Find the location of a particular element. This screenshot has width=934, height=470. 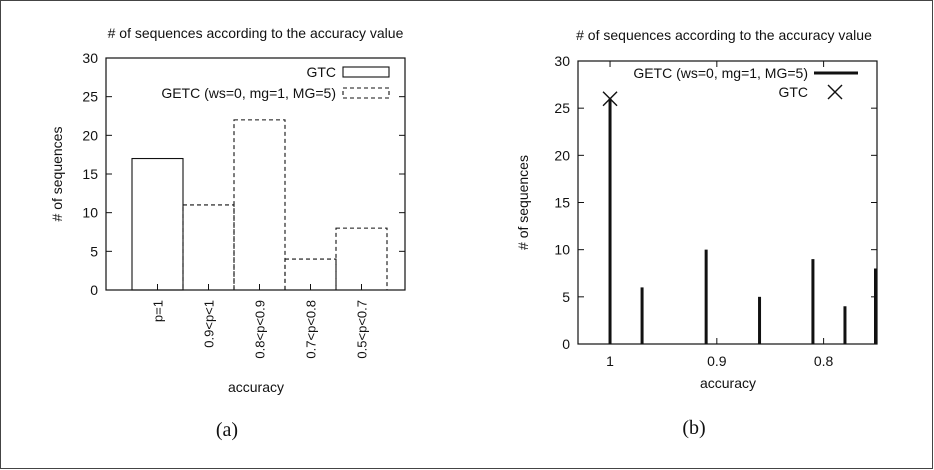

chart-a-xtick-label: 0.7<p<0.8 is located at coordinates (311, 329).